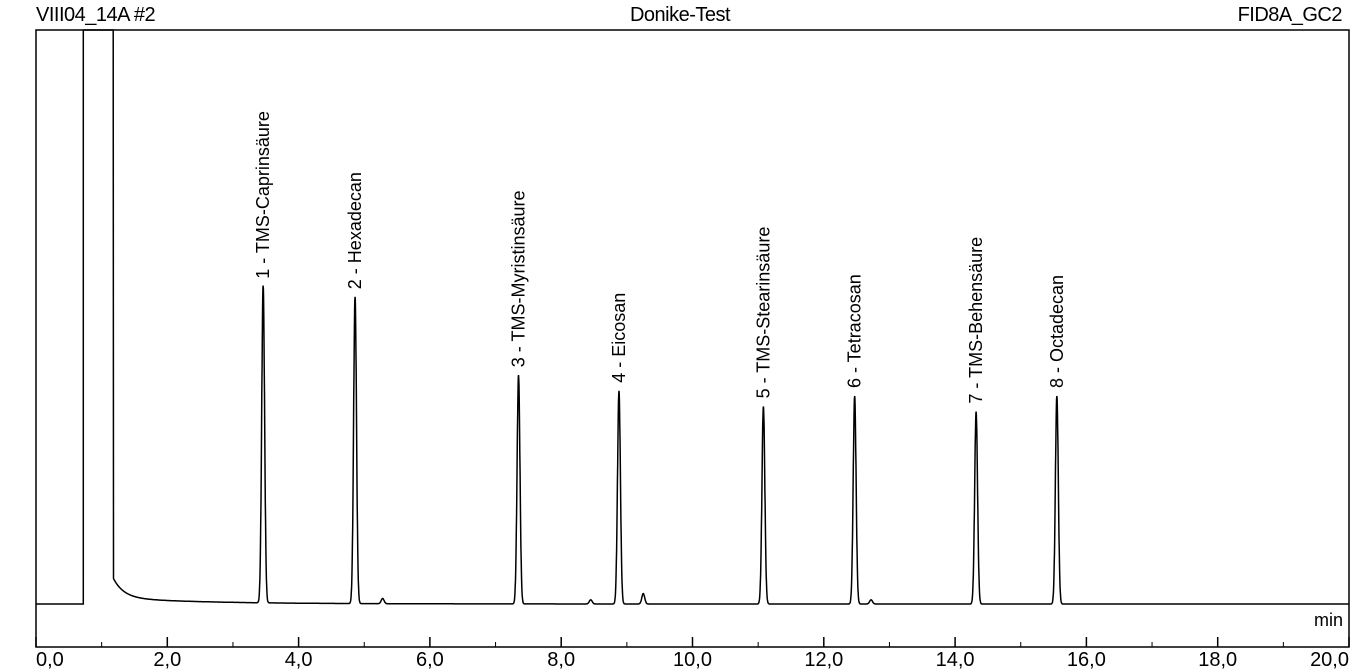 The image size is (1360, 670). What do you see at coordinates (619, 338) in the screenshot?
I see `peak-label: 4 - Eicosan` at bounding box center [619, 338].